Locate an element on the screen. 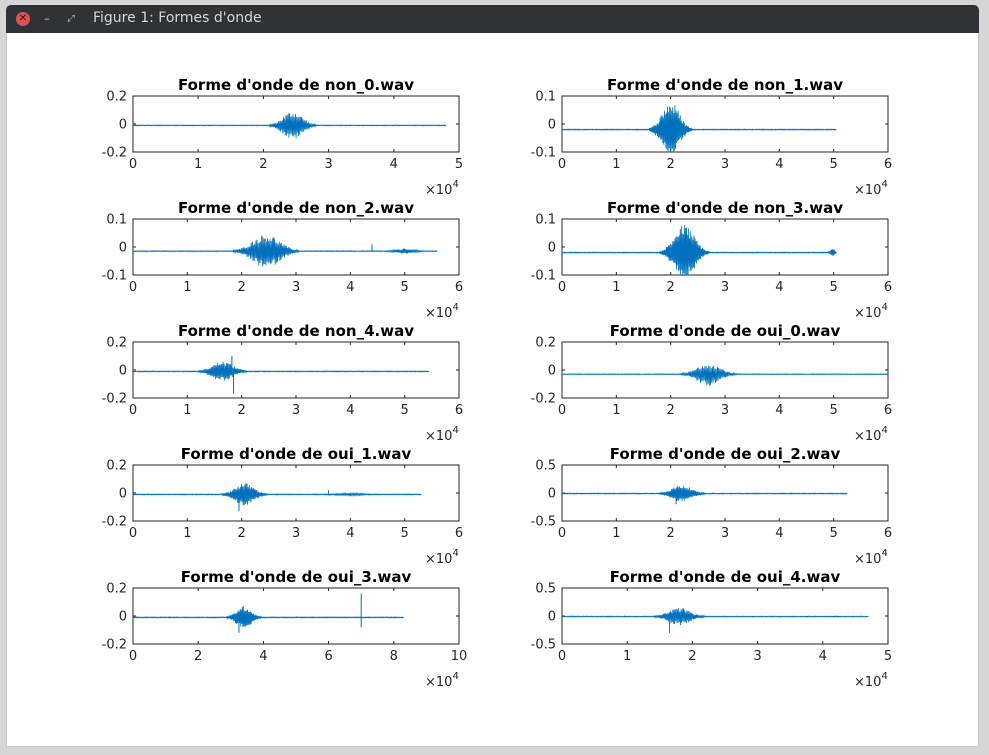 Image resolution: width=989 pixels, height=755 pixels. window-title: Figure 1: Formes d'onde is located at coordinates (177, 18).